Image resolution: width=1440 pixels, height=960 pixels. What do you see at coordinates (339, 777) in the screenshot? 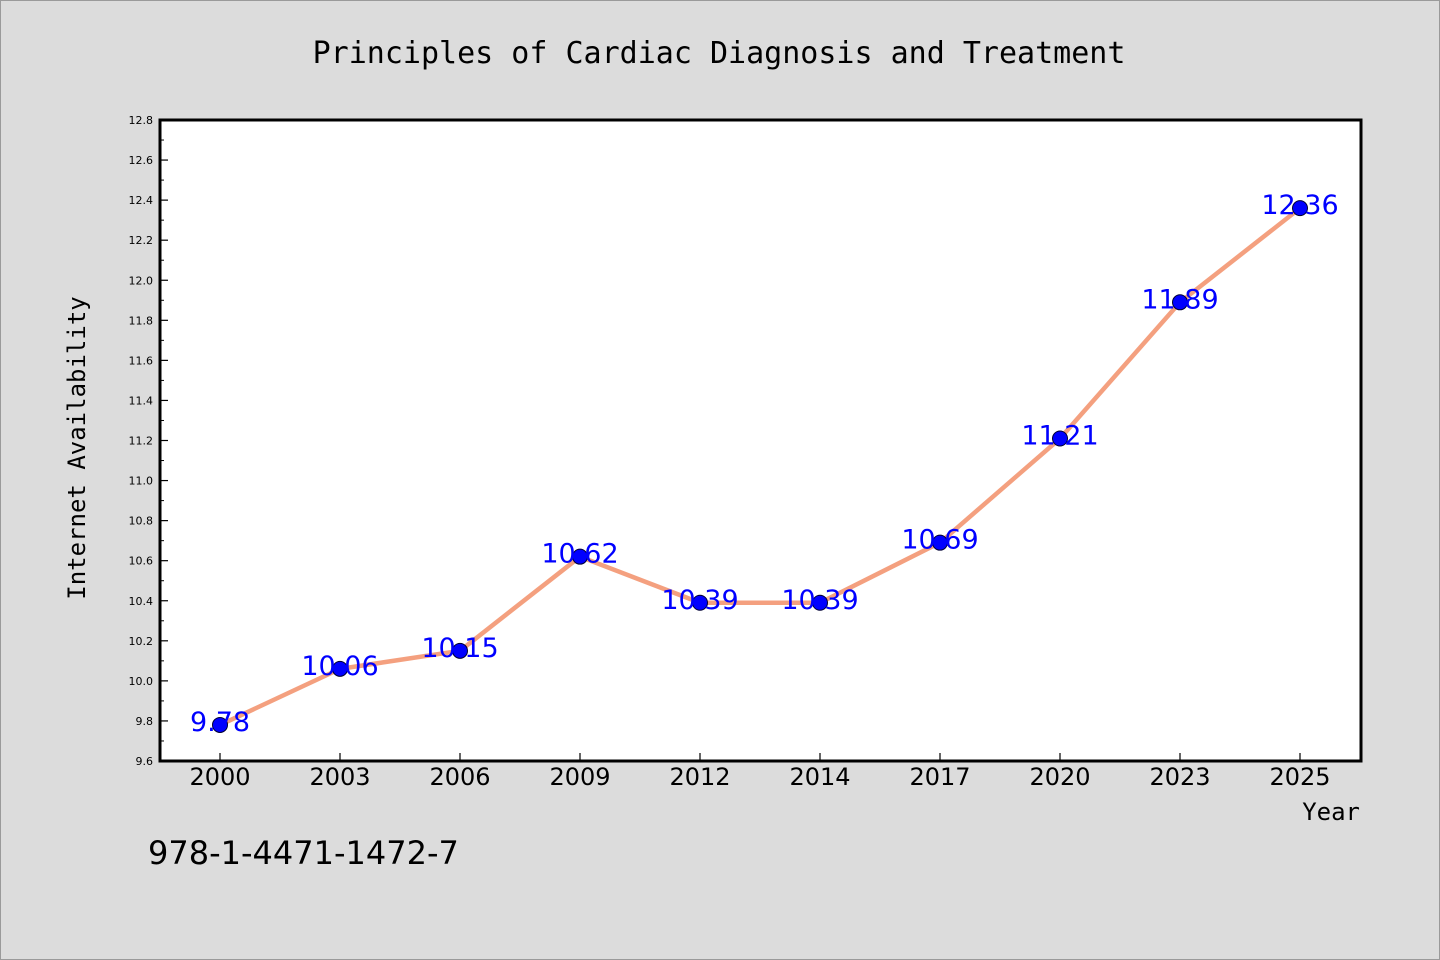
I see `x-tick-label: 2003` at bounding box center [339, 777].